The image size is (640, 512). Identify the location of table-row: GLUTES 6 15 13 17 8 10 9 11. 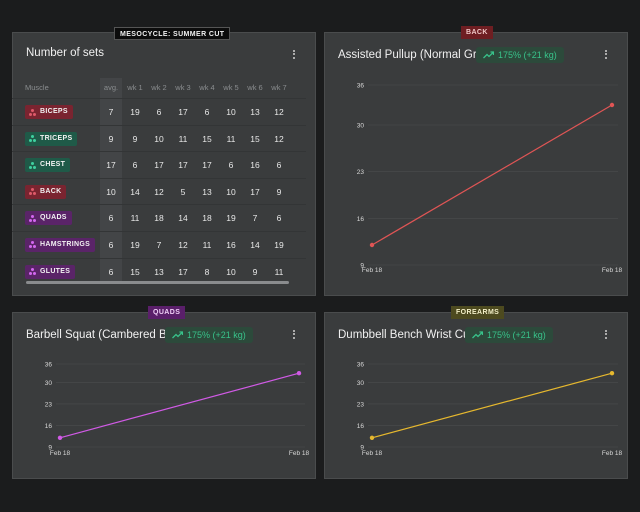
(159, 271).